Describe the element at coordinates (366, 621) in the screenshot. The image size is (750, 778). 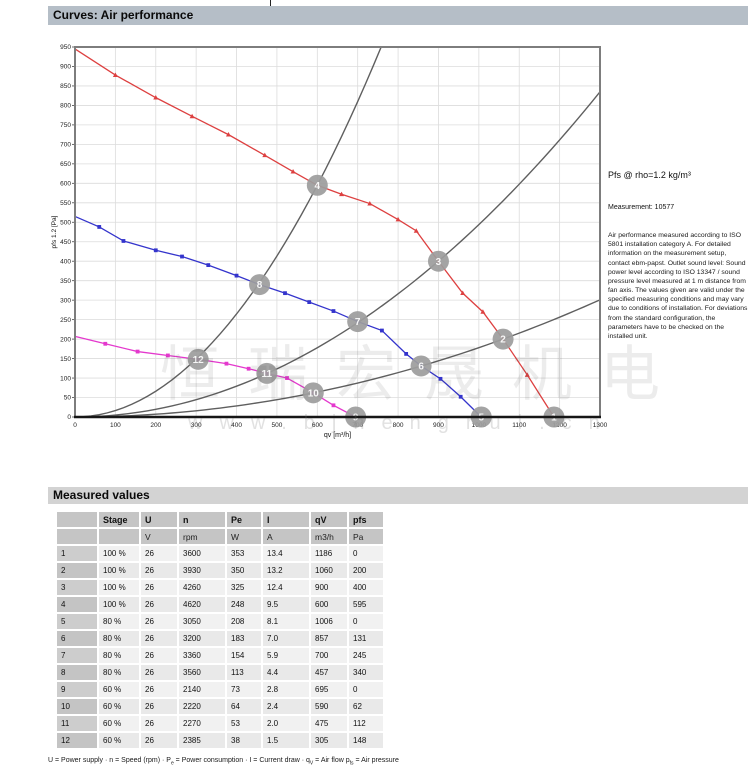
I see `table-cell: 0` at that location.